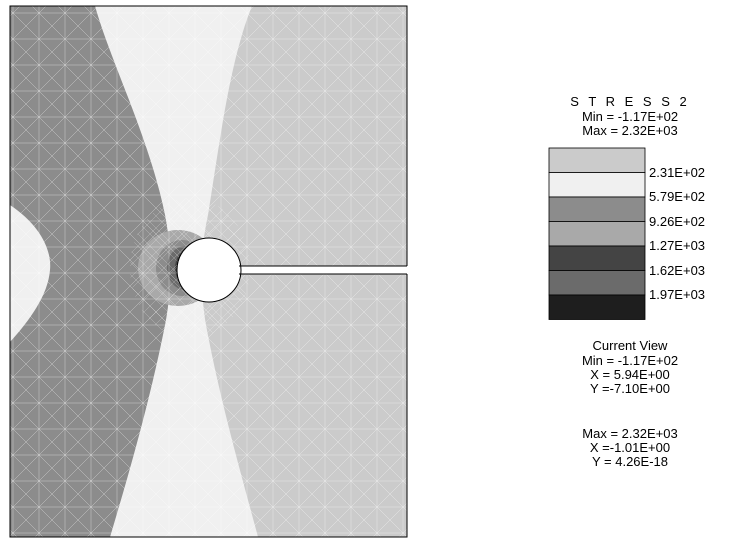 This screenshot has height=540, width=732. What do you see at coordinates (630, 360) in the screenshot?
I see `current-view-min: Min = -1.17E+02` at bounding box center [630, 360].